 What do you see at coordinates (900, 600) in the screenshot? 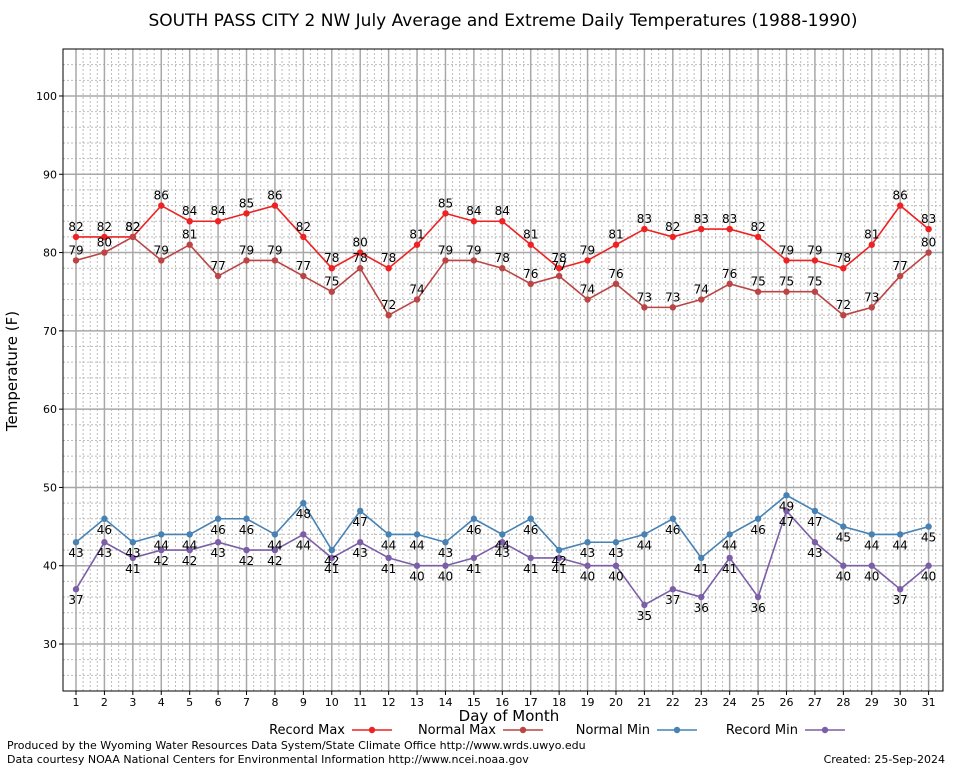
I see `record-min-data-label: 37` at bounding box center [900, 600].